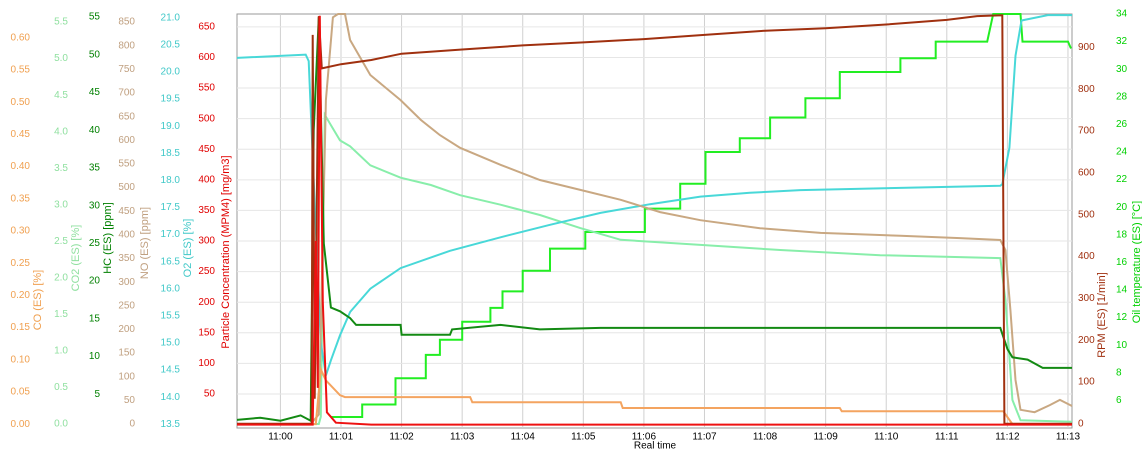 The height and width of the screenshot is (452, 1142). I want to click on y-tick-label: 4.0, so click(61, 131).